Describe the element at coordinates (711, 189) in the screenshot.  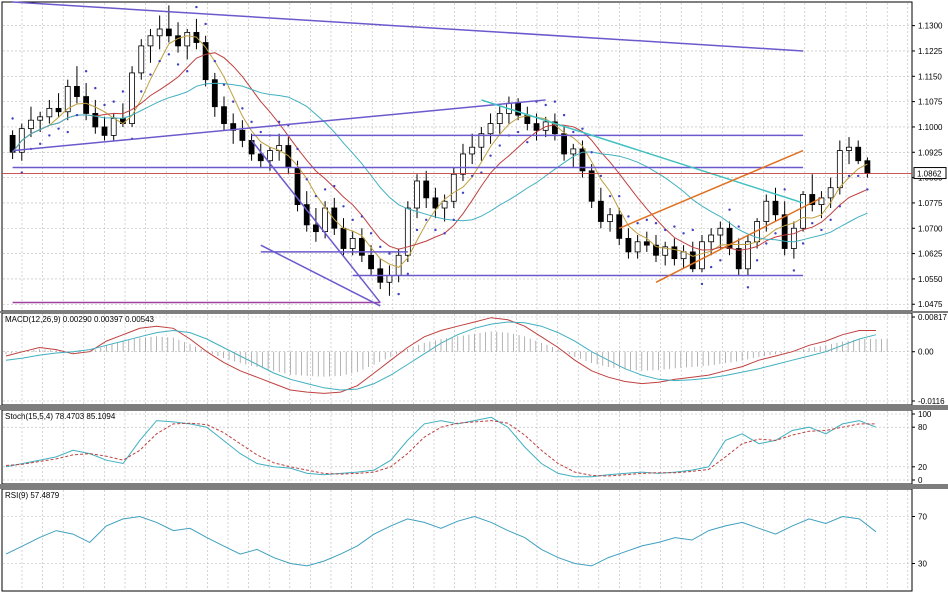
I see `up-channel-top` at that location.